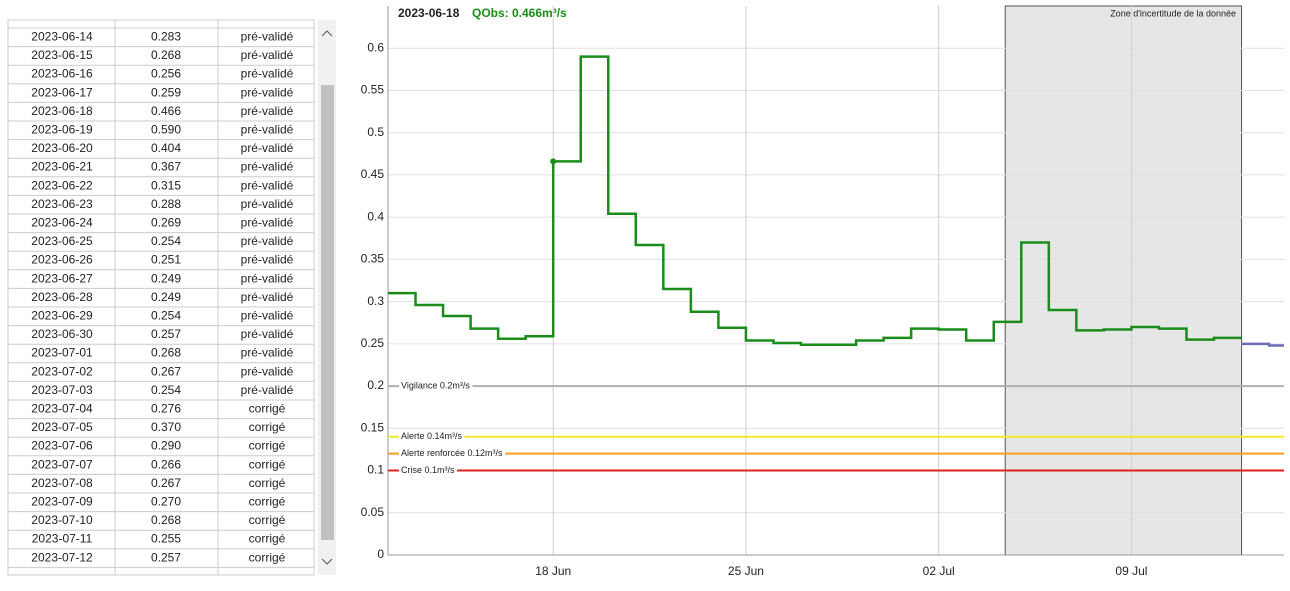 Image resolution: width=1290 pixels, height=591 pixels. Describe the element at coordinates (62, 55) in the screenshot. I see `cell: 2023-06-15` at that location.